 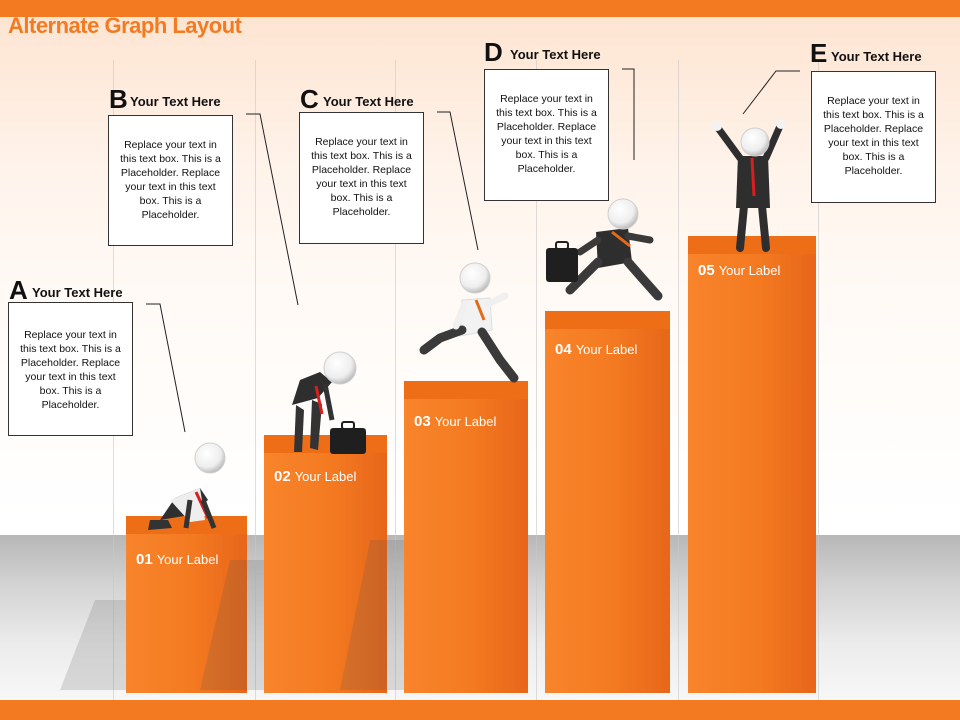 I want to click on column-number: 05, so click(x=706, y=270).